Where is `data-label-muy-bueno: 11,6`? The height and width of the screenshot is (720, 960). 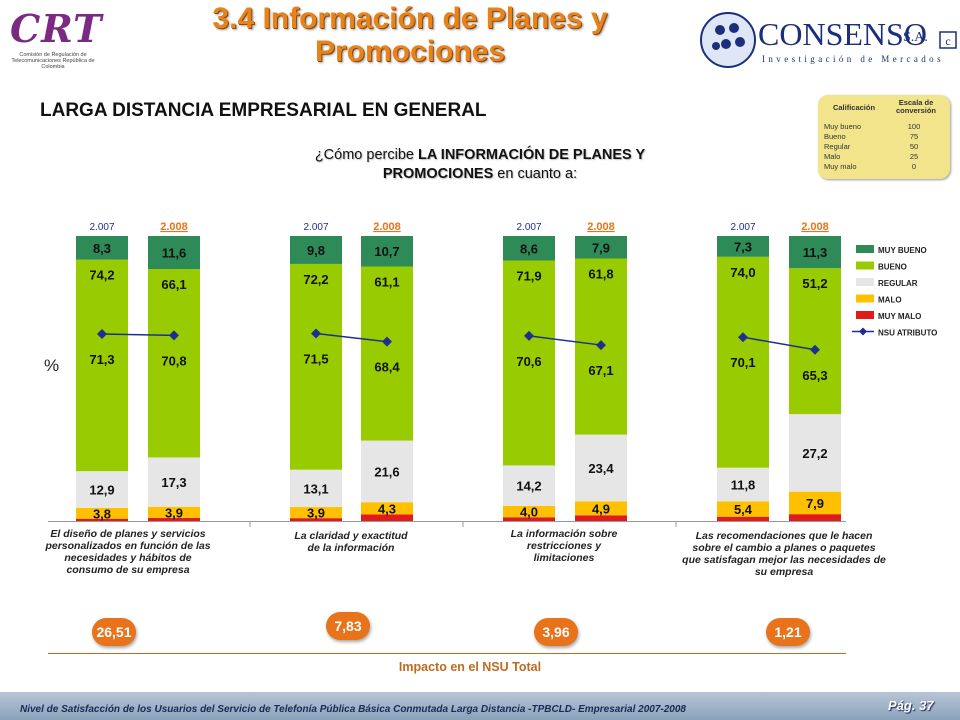
data-label-muy-bueno: 11,6 is located at coordinates (174, 253).